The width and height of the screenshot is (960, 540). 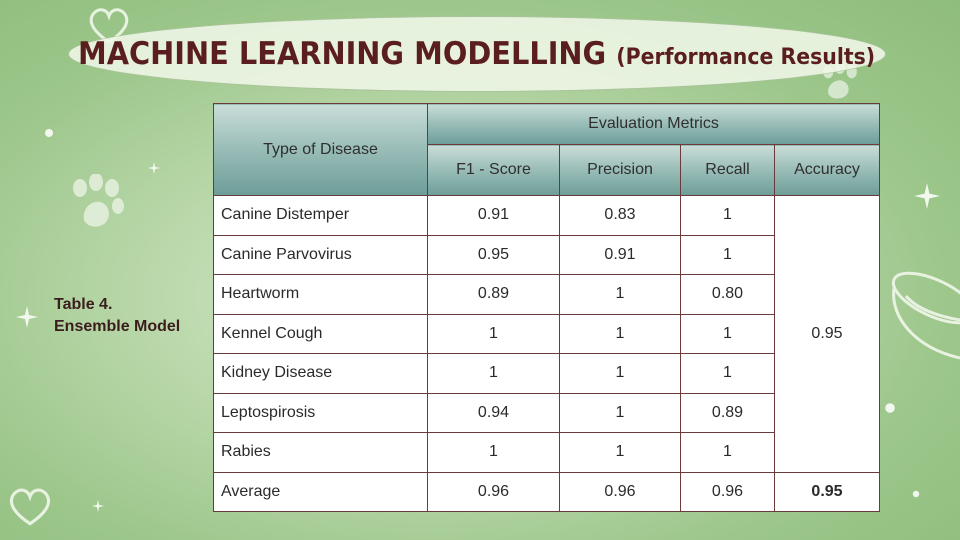 What do you see at coordinates (727, 294) in the screenshot?
I see `recall-value: 0.80` at bounding box center [727, 294].